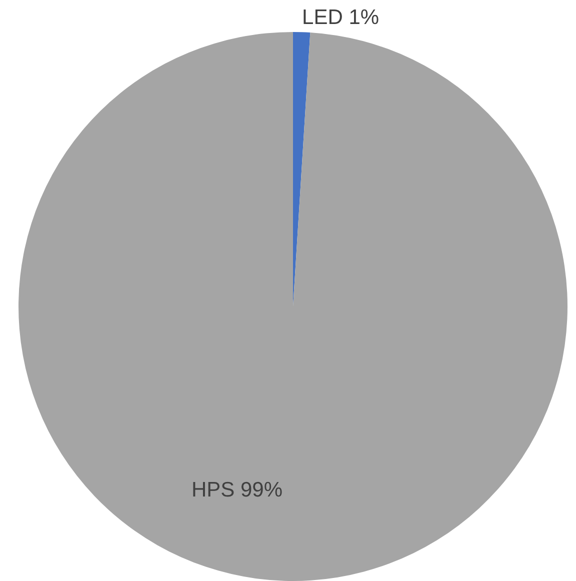 The height and width of the screenshot is (581, 576). I want to click on slice-label: LED 1%, so click(341, 17).